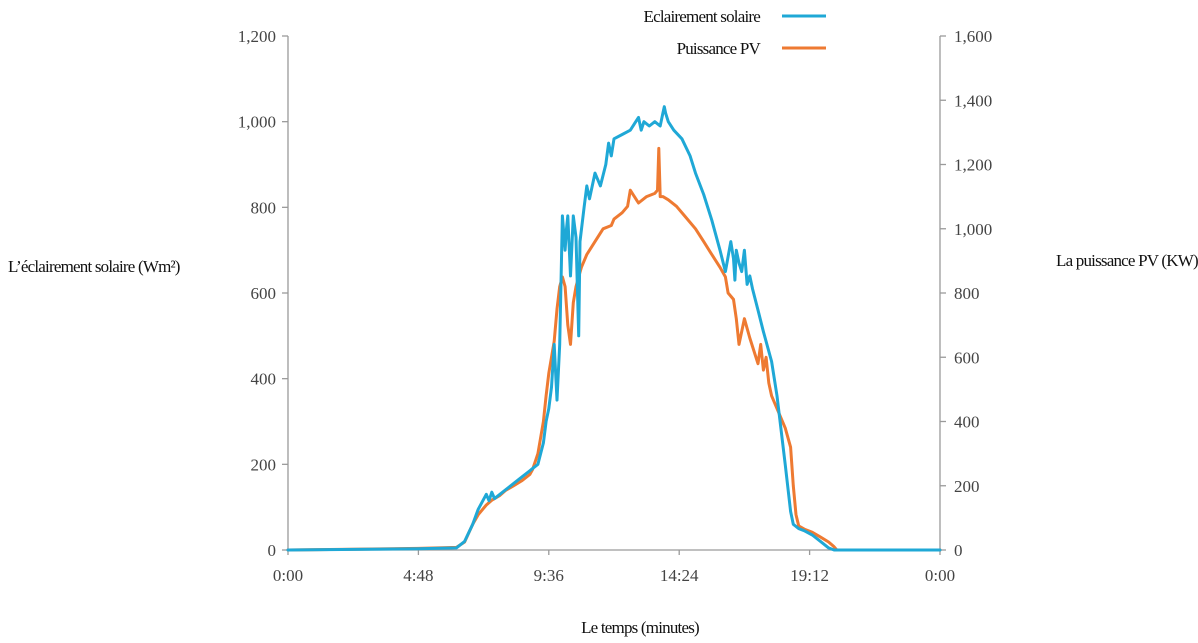 The image size is (1198, 643). I want to click on y-right-tick-label: 0, so click(958, 550).